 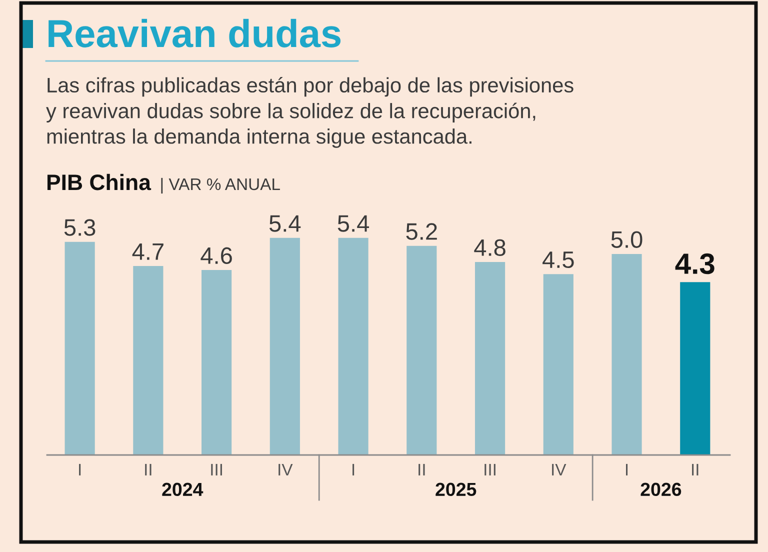 What do you see at coordinates (626, 239) in the screenshot?
I see `data-label: 5.0` at bounding box center [626, 239].